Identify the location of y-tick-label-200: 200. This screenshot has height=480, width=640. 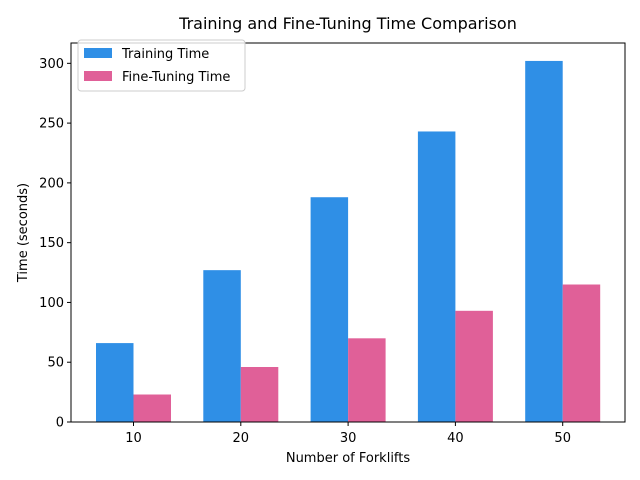
(51, 183).